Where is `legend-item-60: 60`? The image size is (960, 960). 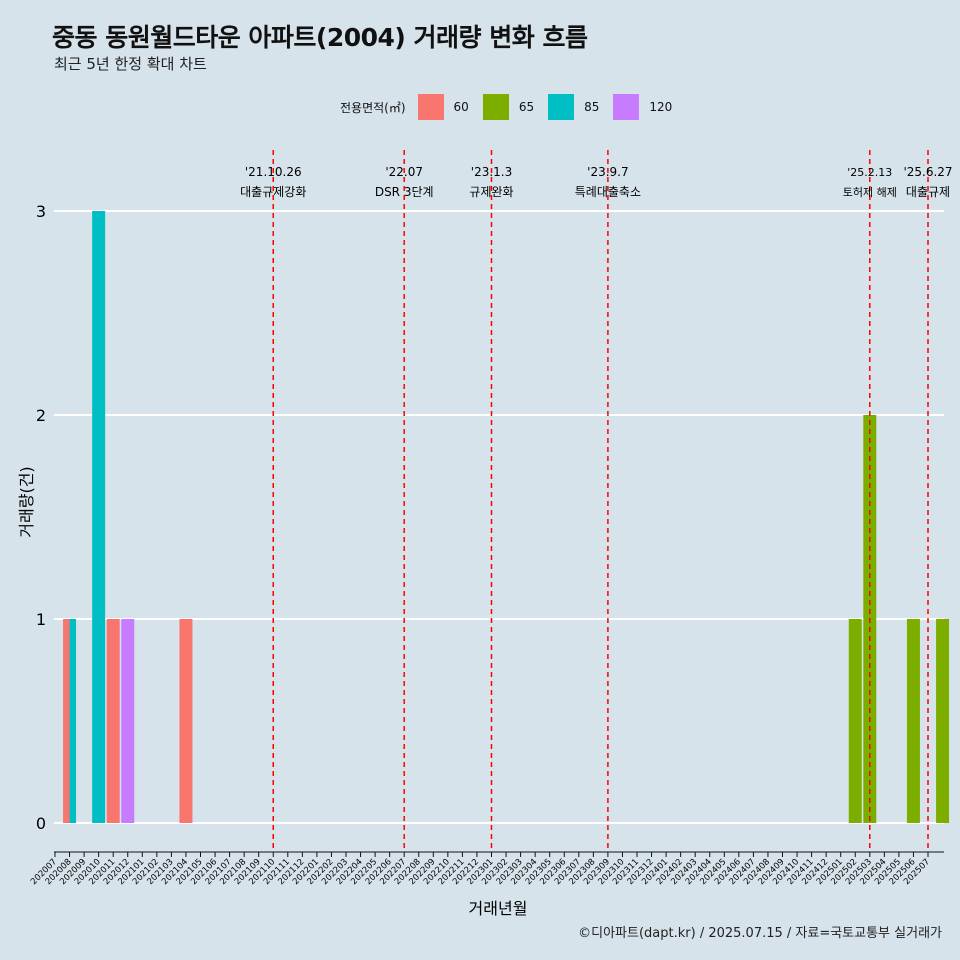 legend-item-60: 60 is located at coordinates (443, 107).